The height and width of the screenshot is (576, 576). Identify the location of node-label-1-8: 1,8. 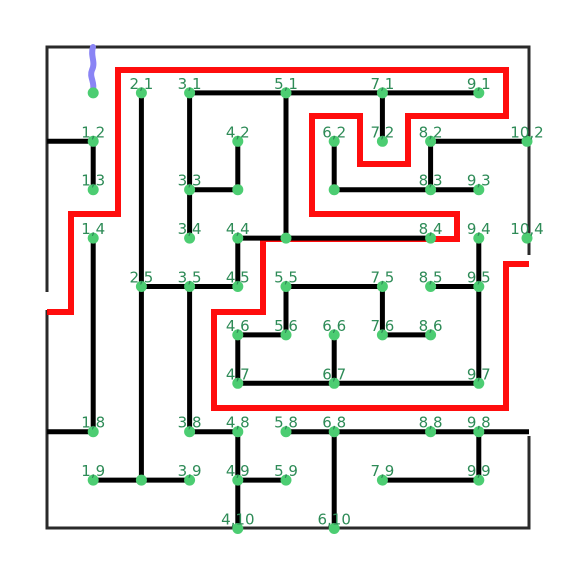
(93, 423).